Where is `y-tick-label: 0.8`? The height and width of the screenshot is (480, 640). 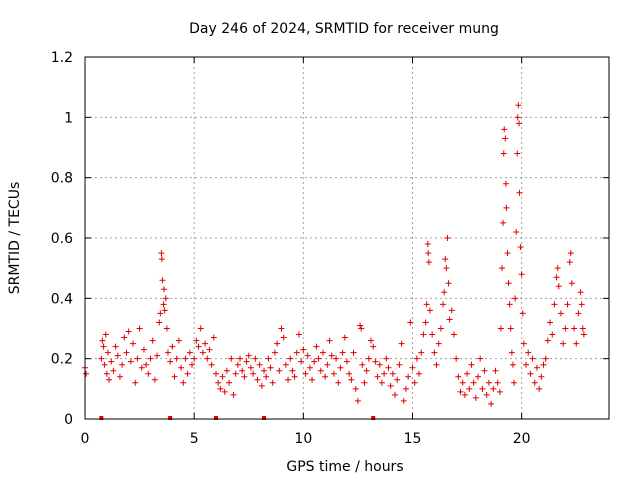
y-tick-label: 0.8 is located at coordinates (62, 179).